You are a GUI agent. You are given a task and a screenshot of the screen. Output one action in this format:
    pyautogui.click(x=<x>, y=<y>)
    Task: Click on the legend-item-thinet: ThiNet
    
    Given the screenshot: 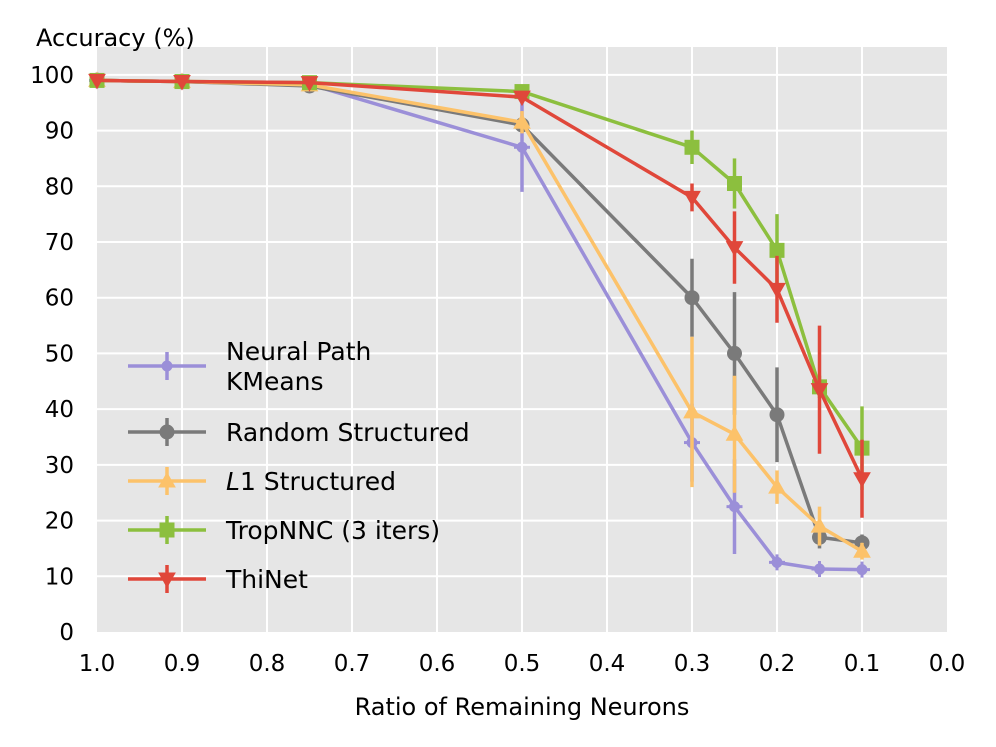 What is the action you would take?
    pyautogui.click(x=218, y=579)
    